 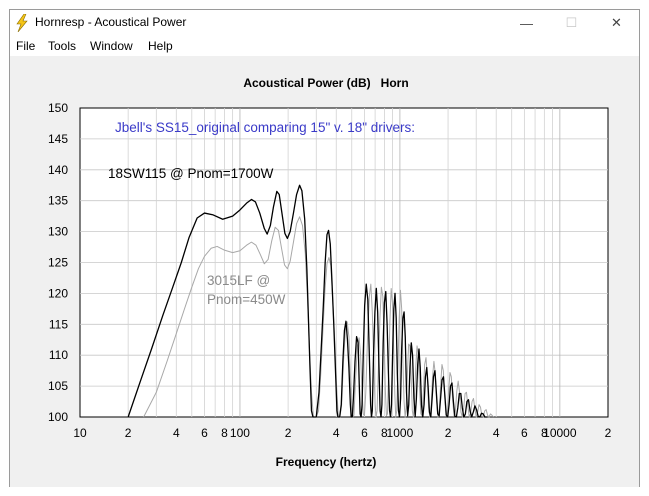 I want to click on maximize-icon: ☐, so click(x=571, y=22).